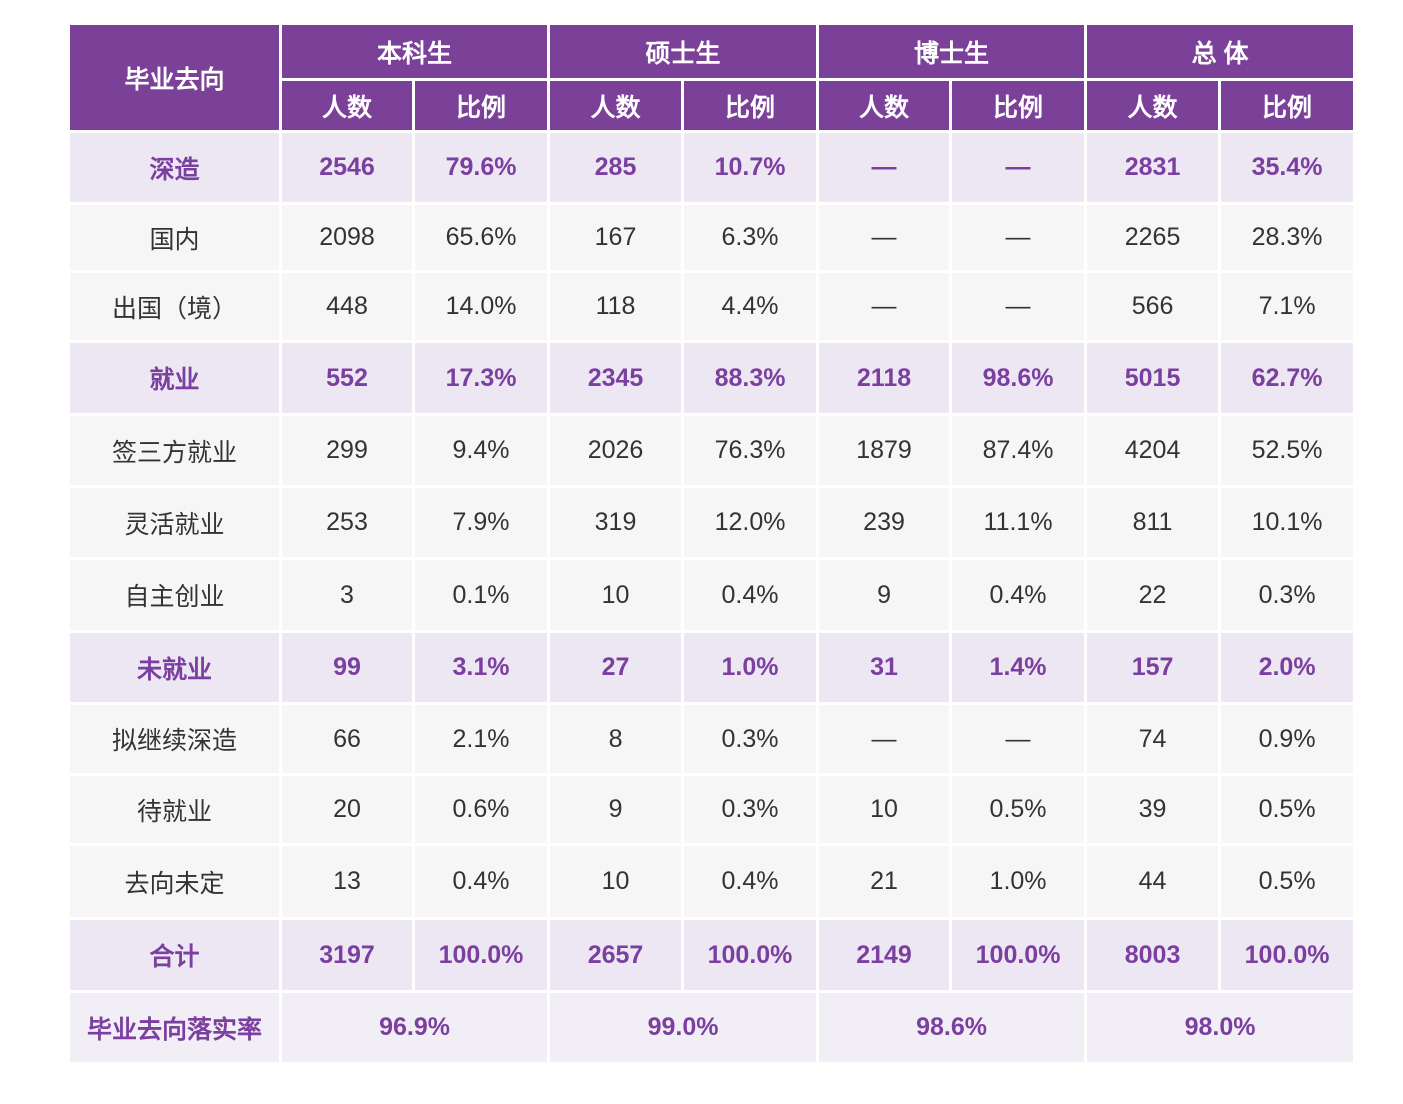 The image size is (1403, 1104). I want to click on cell: 3, so click(347, 595).